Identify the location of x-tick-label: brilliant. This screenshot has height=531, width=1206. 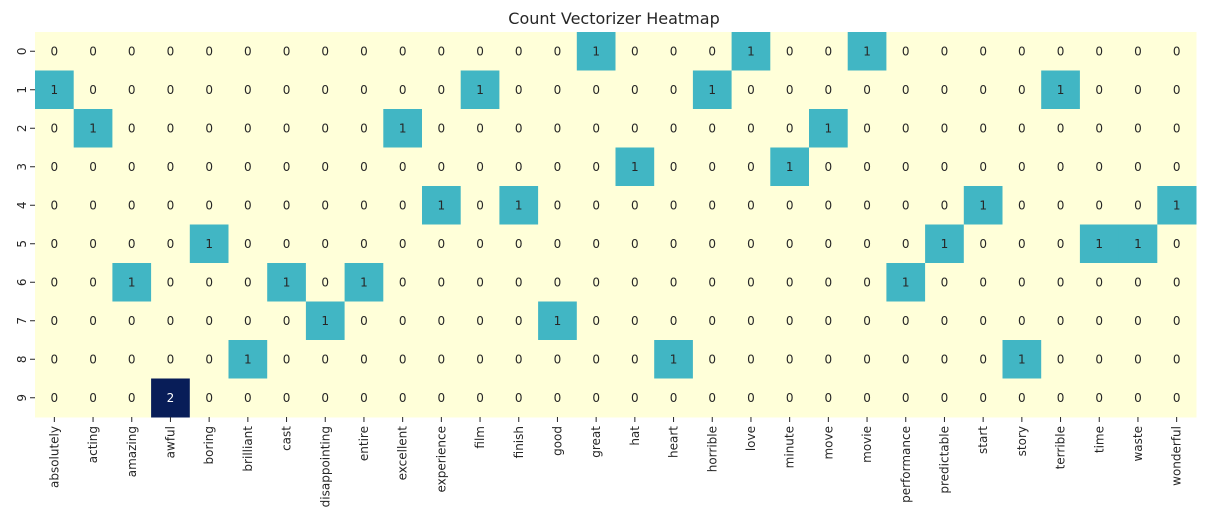
(248, 449).